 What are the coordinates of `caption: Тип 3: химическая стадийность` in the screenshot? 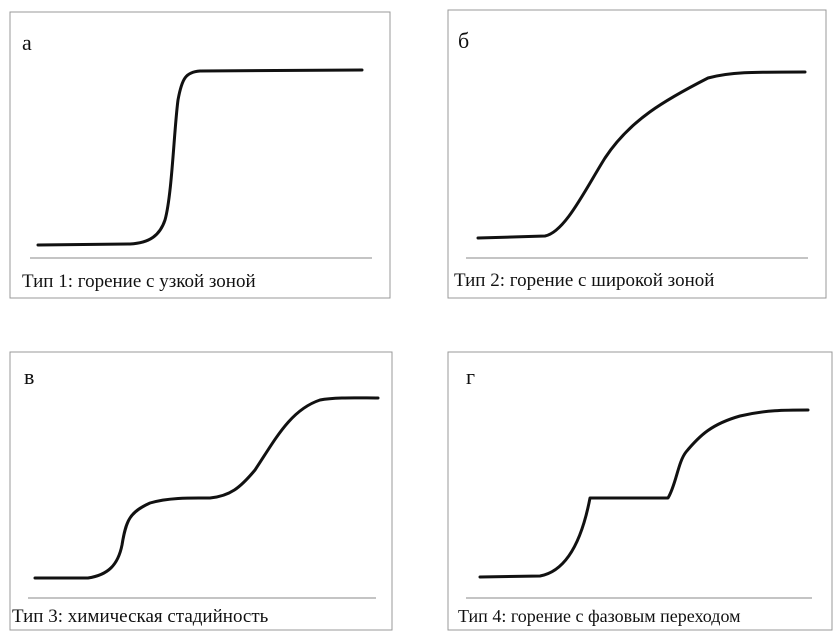 It's located at (140, 616).